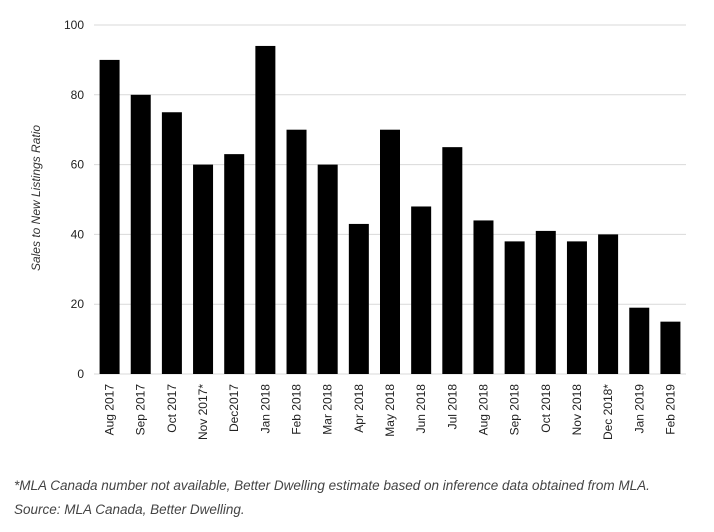  What do you see at coordinates (110, 410) in the screenshot?
I see `x-tick-label: Aug 2017` at bounding box center [110, 410].